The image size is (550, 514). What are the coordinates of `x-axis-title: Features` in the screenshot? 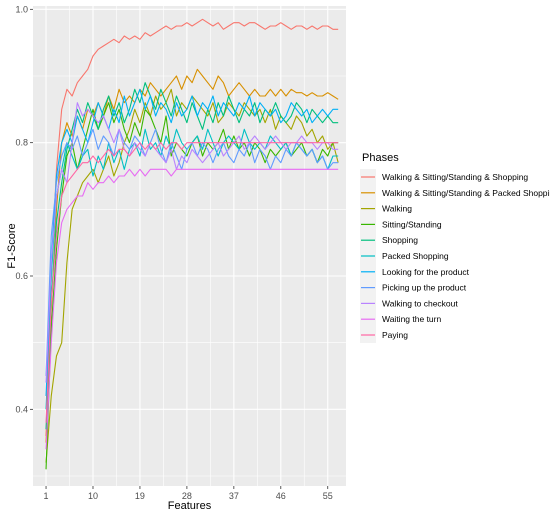 It's located at (190, 506).